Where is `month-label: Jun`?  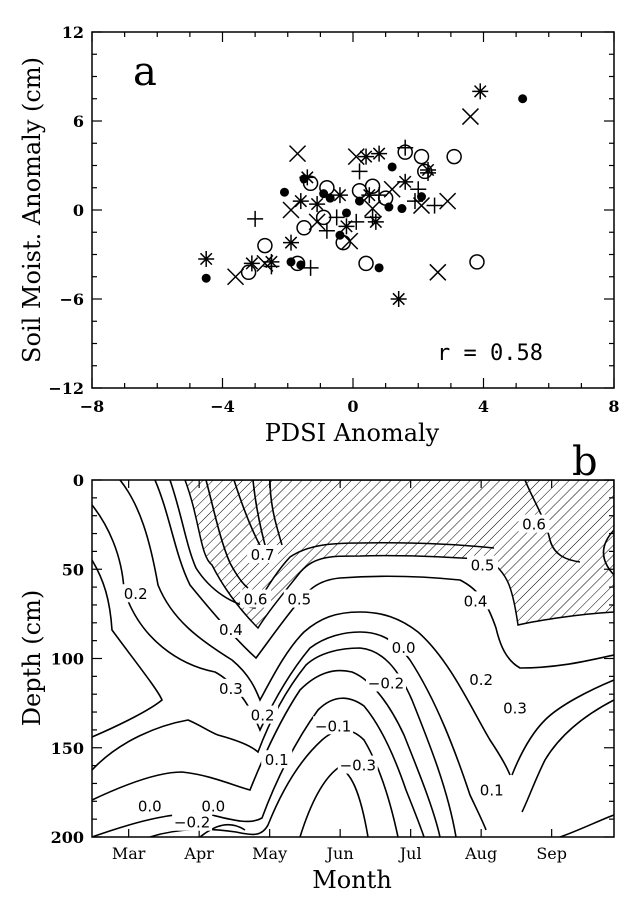
month-label: Jun is located at coordinates (339, 853).